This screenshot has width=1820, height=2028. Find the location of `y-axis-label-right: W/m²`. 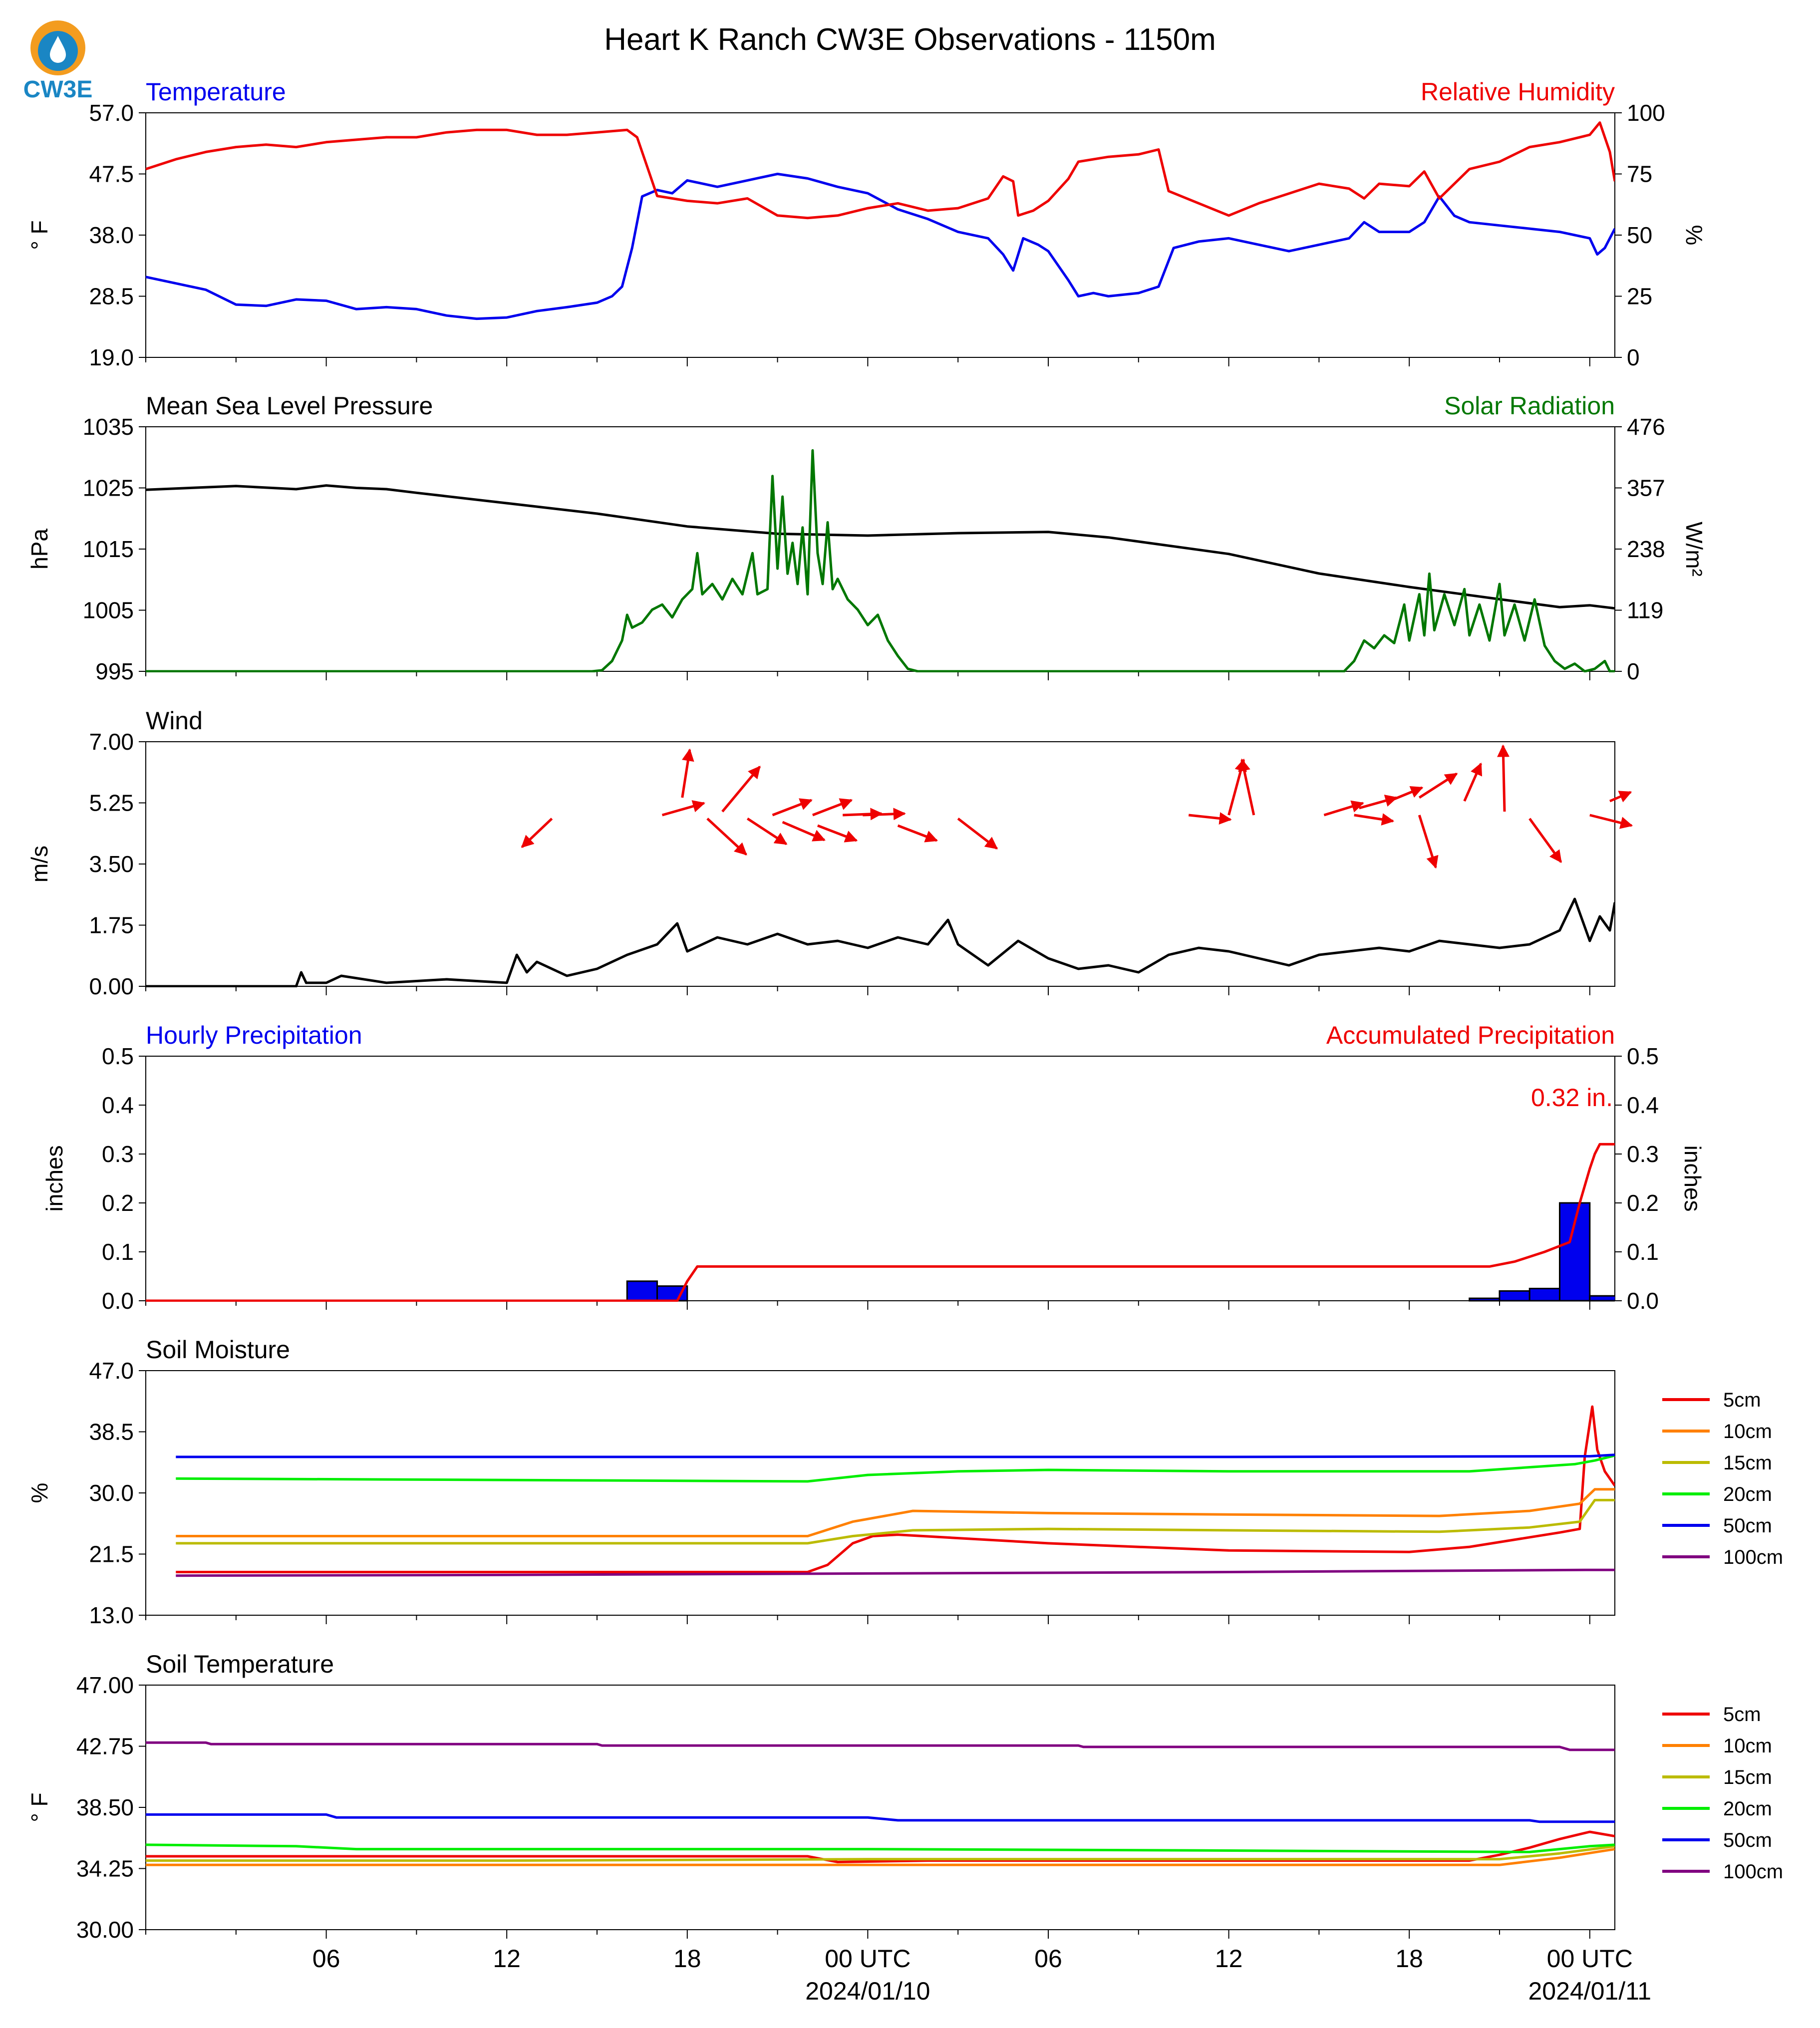

y-axis-label-right: W/m² is located at coordinates (1694, 549).